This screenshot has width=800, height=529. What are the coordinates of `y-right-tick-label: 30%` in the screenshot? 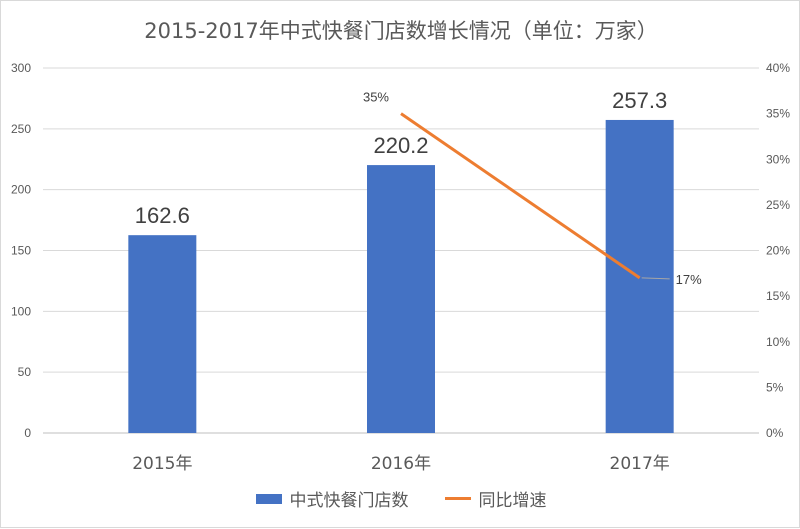 It's located at (778, 159).